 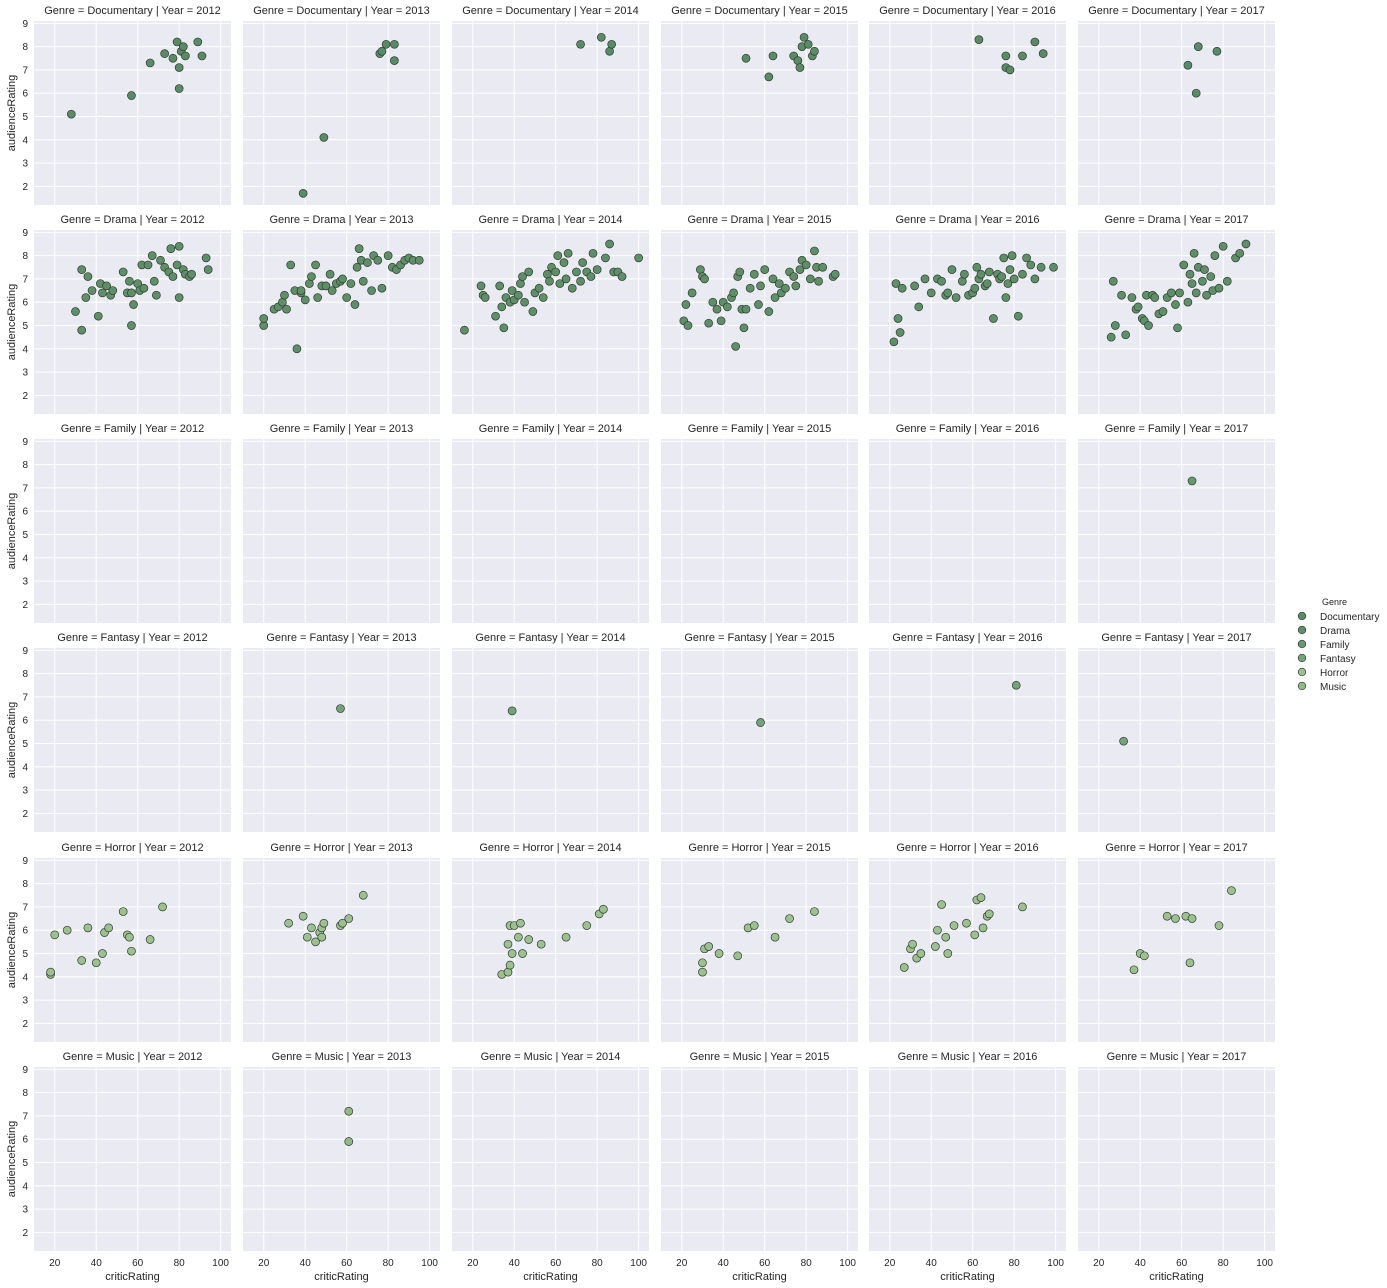 What do you see at coordinates (1141, 1263) in the screenshot?
I see `x-tick-label: 40` at bounding box center [1141, 1263].